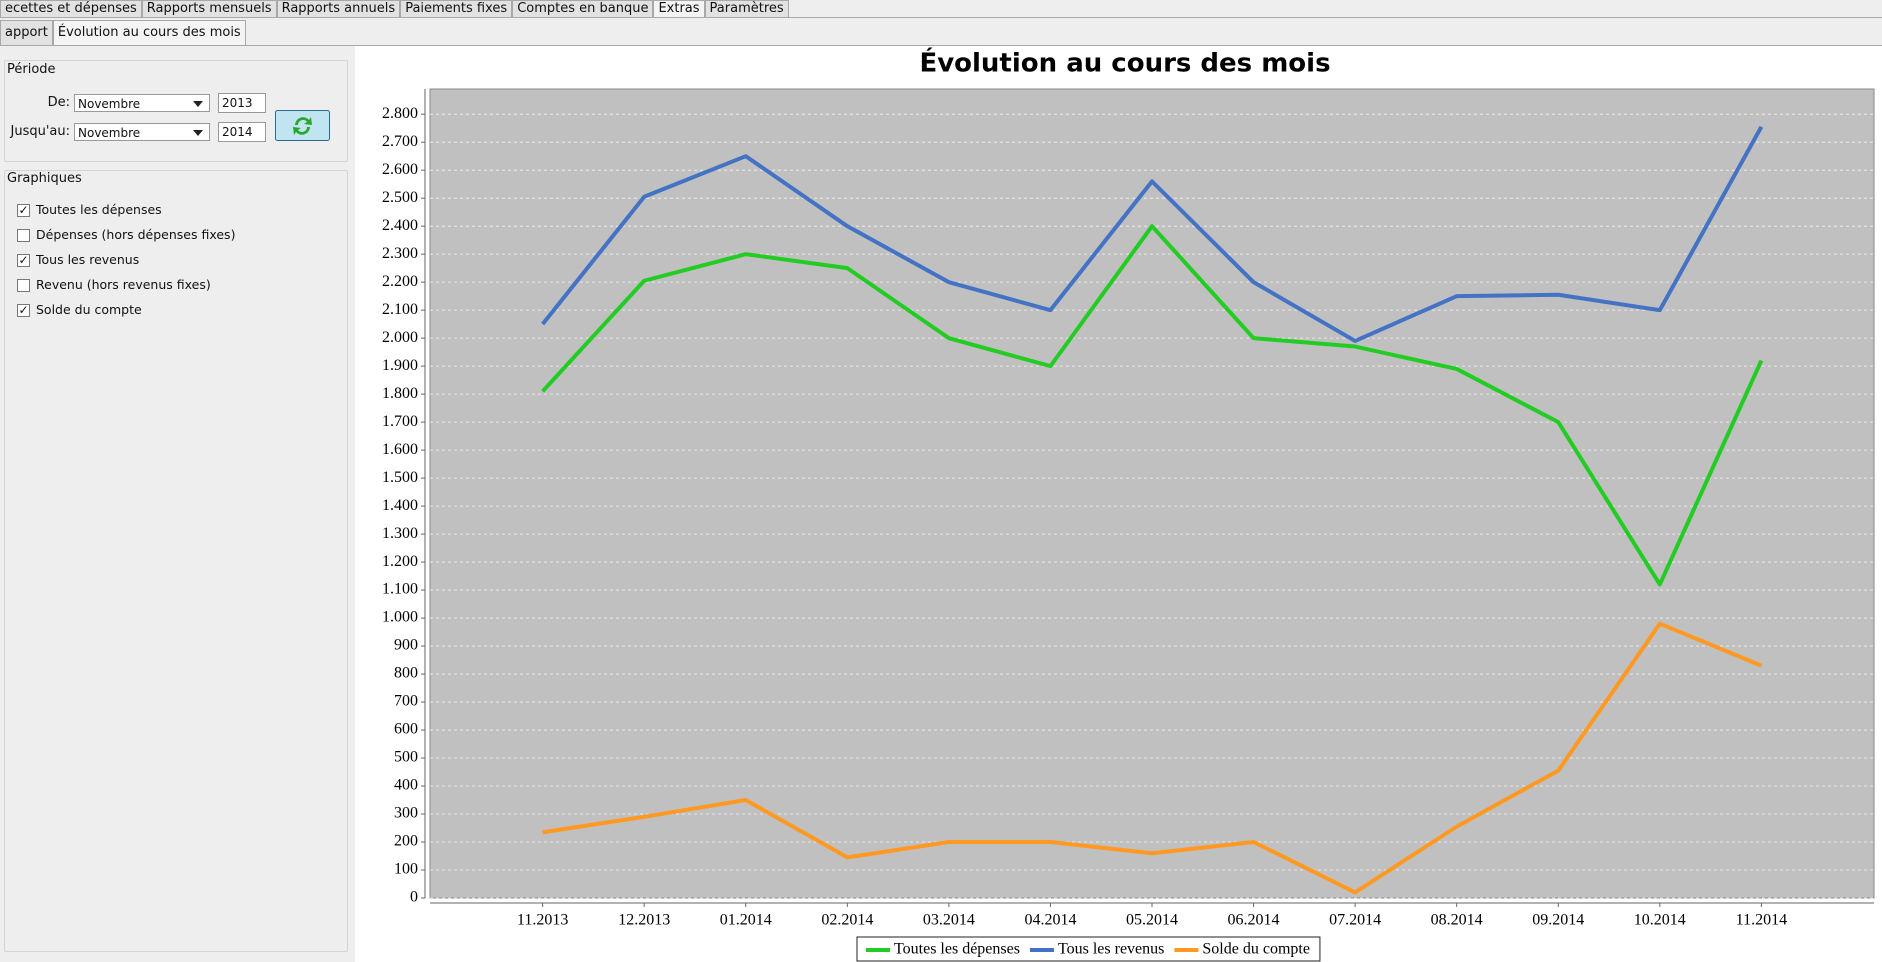  I want to click on y-tick-label: 1.800, so click(400, 393).